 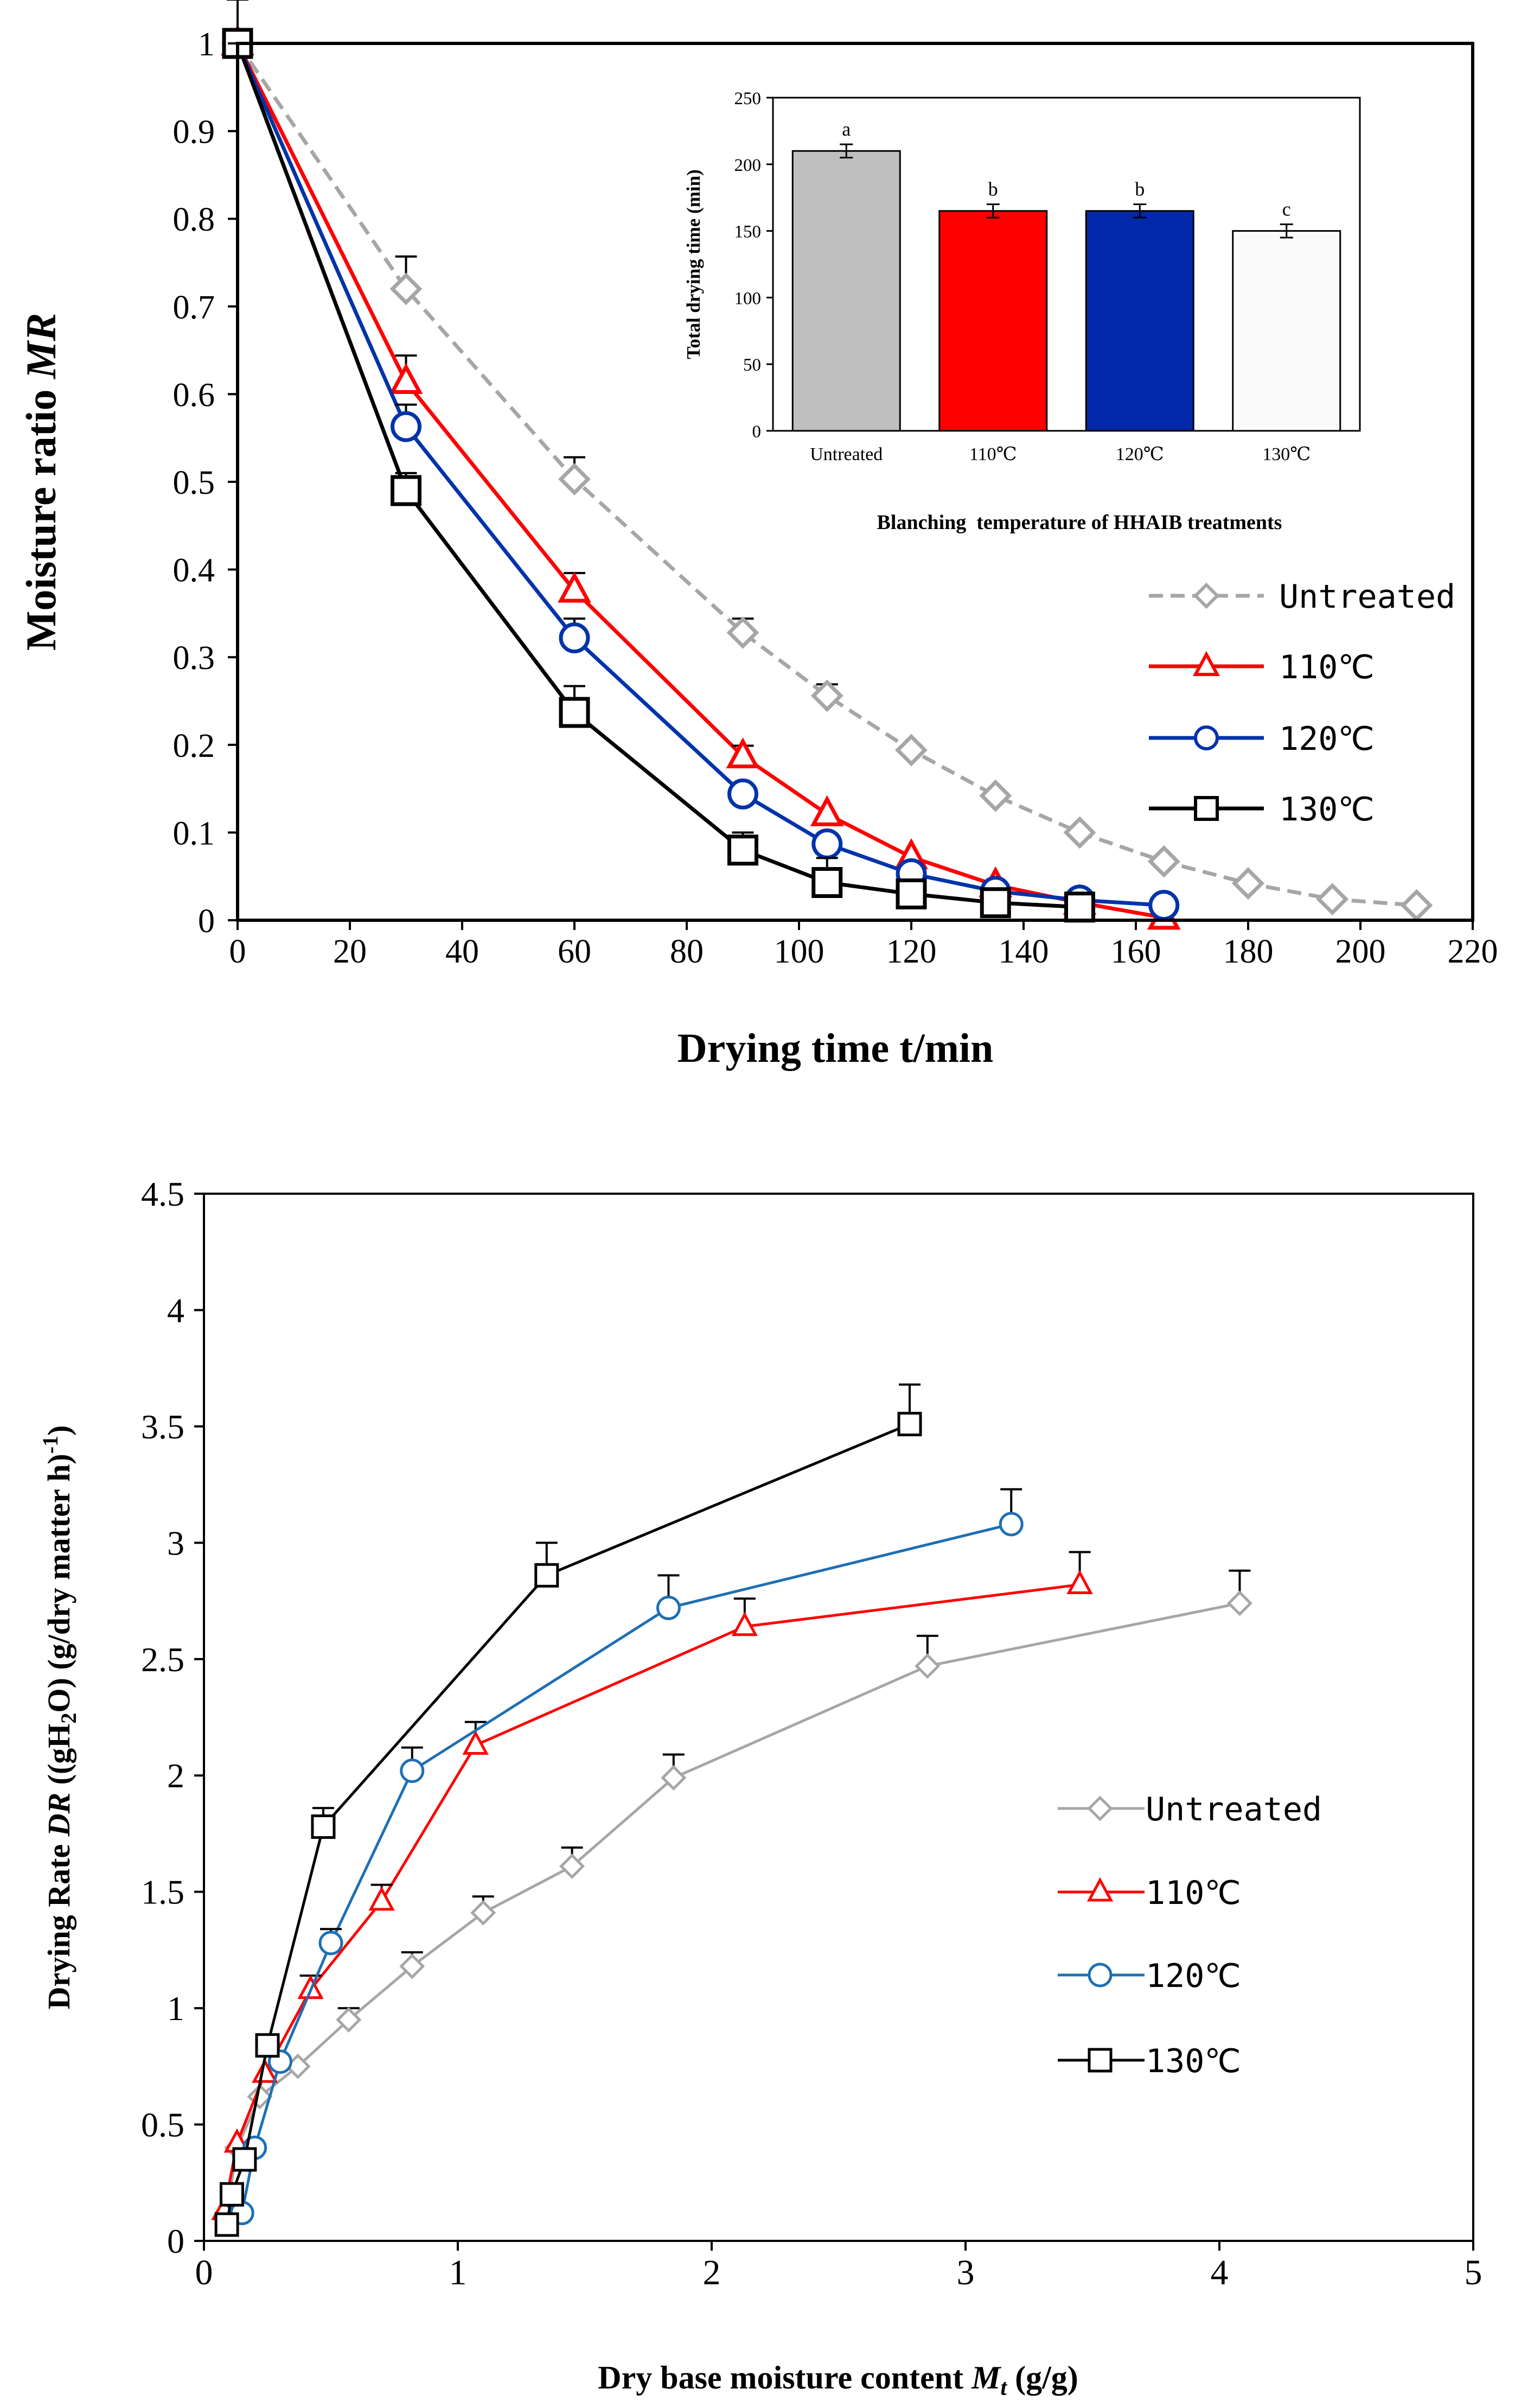 I want to click on x-tick-label: 100, so click(x=799, y=951).